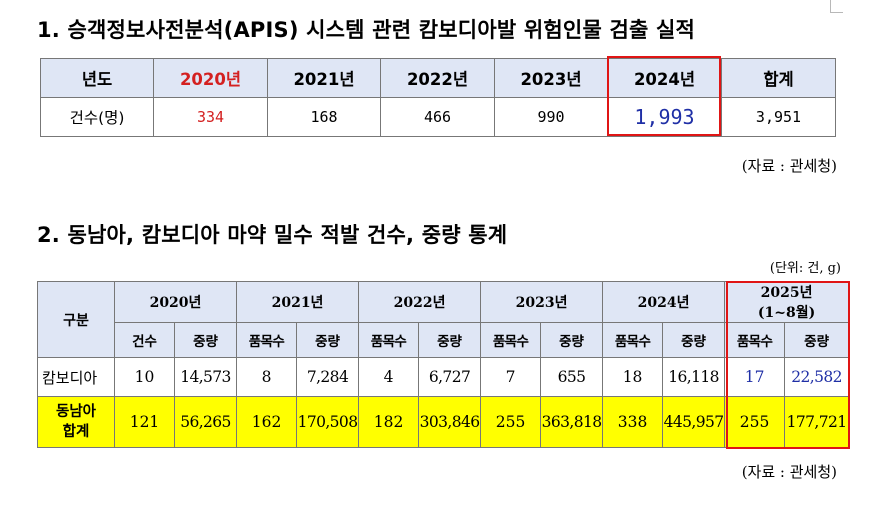 The height and width of the screenshot is (515, 883). What do you see at coordinates (572, 377) in the screenshot?
I see `table-cell: 655` at bounding box center [572, 377].